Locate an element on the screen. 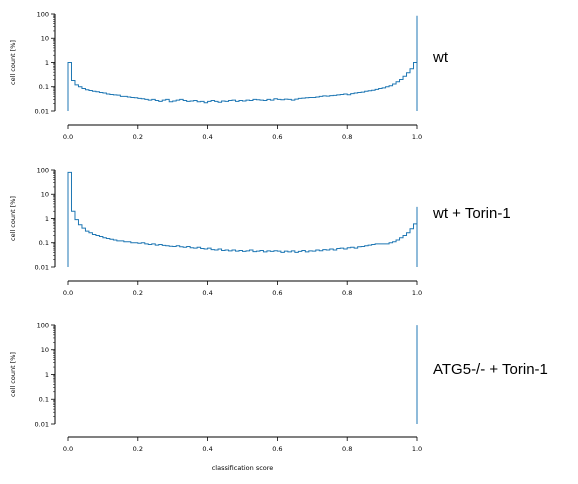 This screenshot has width=578, height=484. panel-title: wt + Torin-1 is located at coordinates (471, 213).